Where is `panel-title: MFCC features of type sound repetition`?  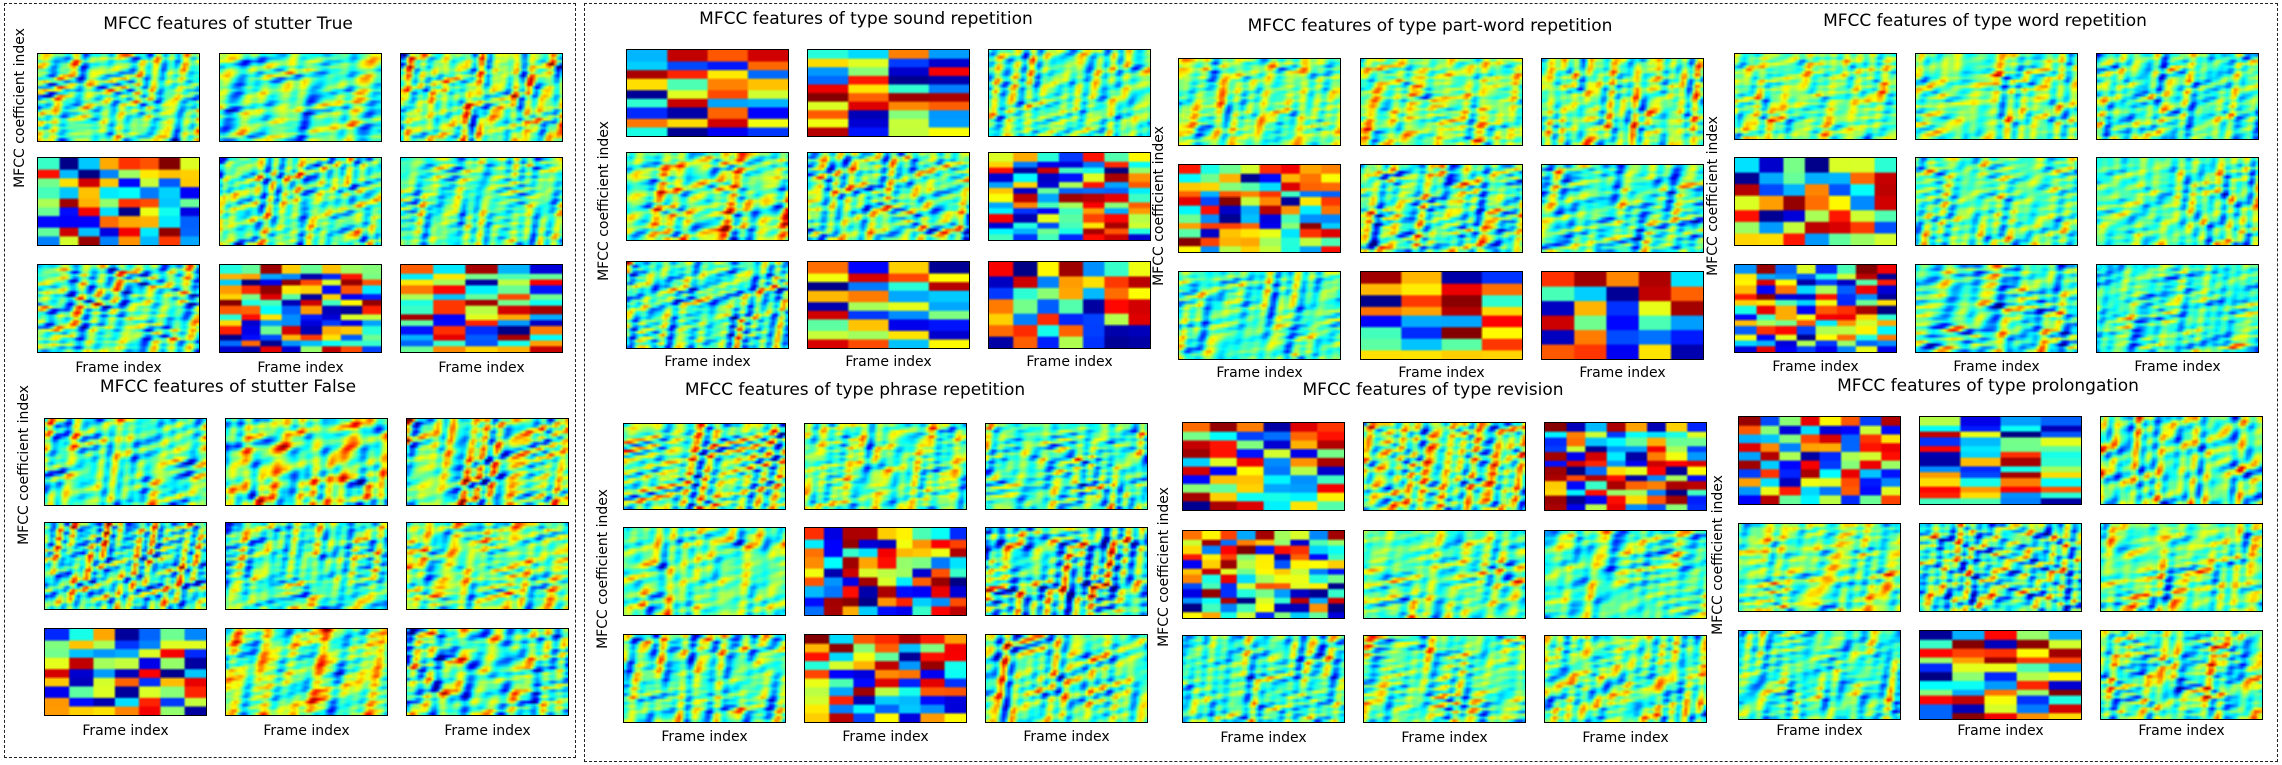 panel-title: MFCC features of type sound repetition is located at coordinates (866, 19).